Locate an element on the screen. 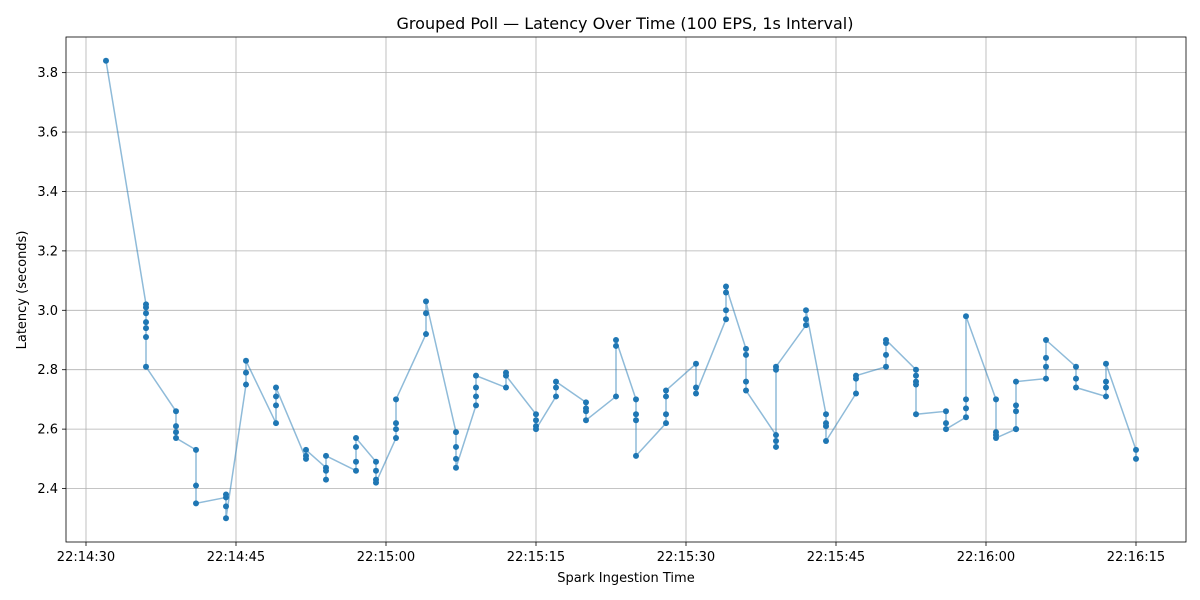 This screenshot has width=1200, height=600. x-tick-label: 22:14:30 is located at coordinates (86, 557).